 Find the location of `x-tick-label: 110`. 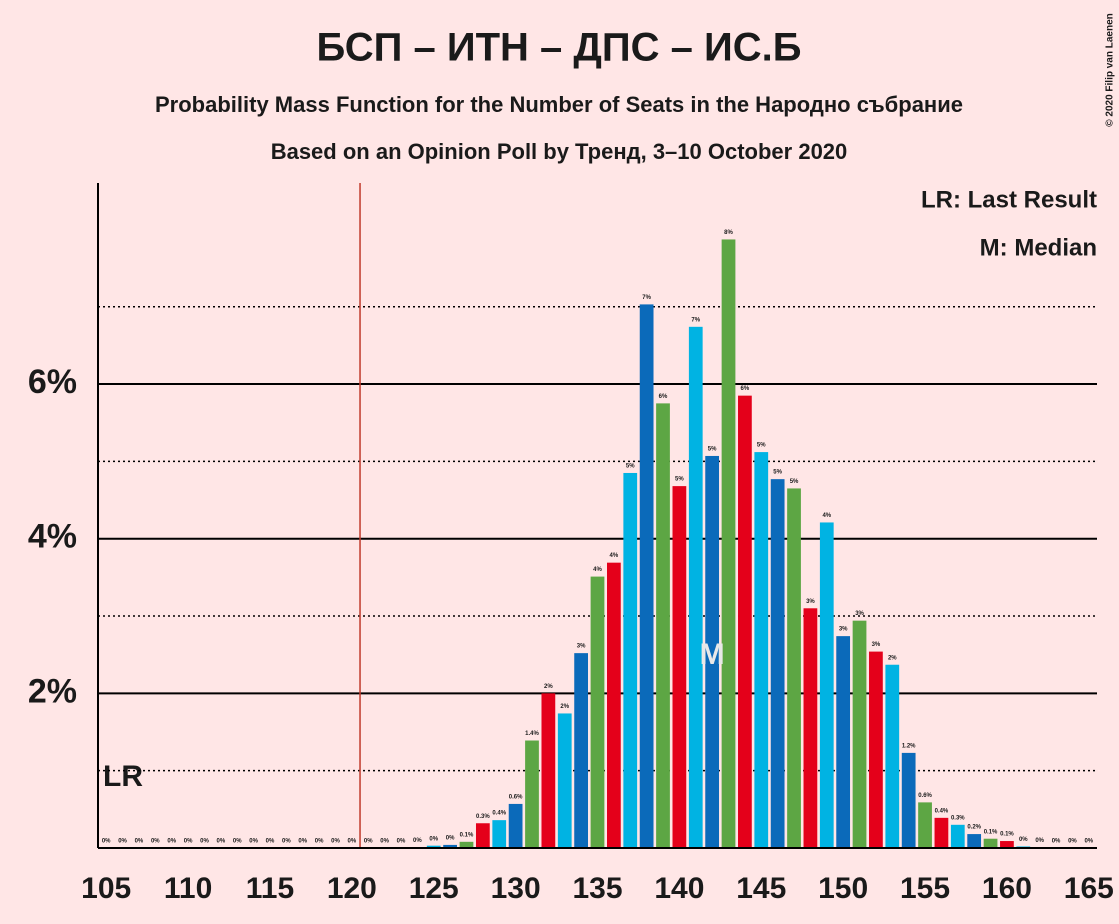

x-tick-label: 110 is located at coordinates (188, 888).